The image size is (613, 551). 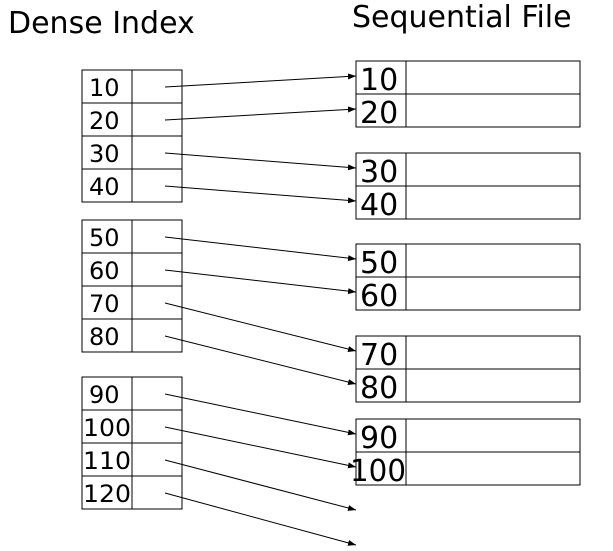 I want to click on record-key-label: 80, so click(x=379, y=388).